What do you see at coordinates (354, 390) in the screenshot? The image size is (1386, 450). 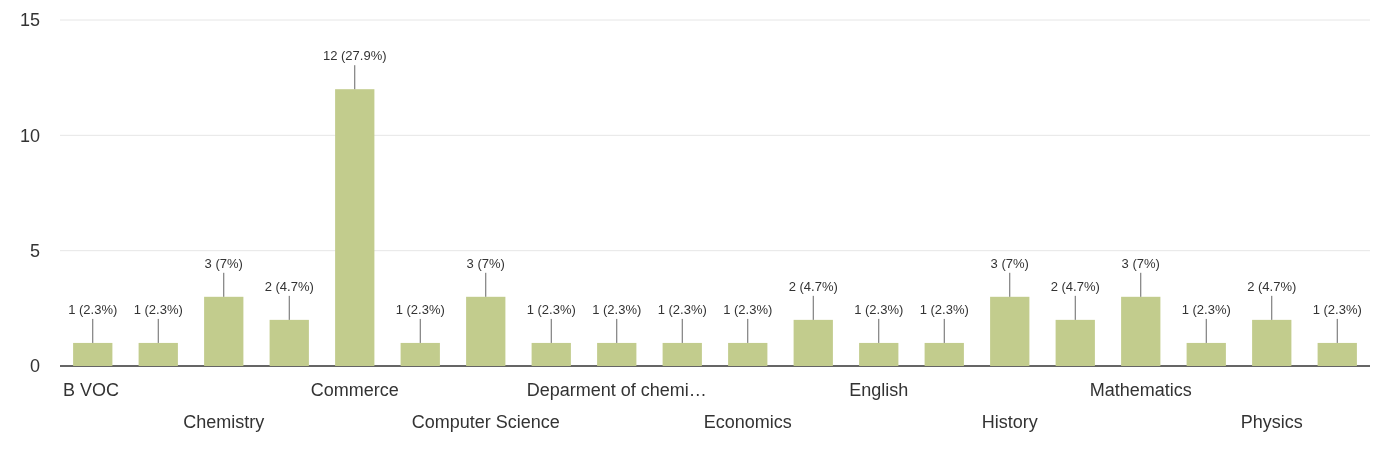 I see `x-tick-label: Commerce` at bounding box center [354, 390].